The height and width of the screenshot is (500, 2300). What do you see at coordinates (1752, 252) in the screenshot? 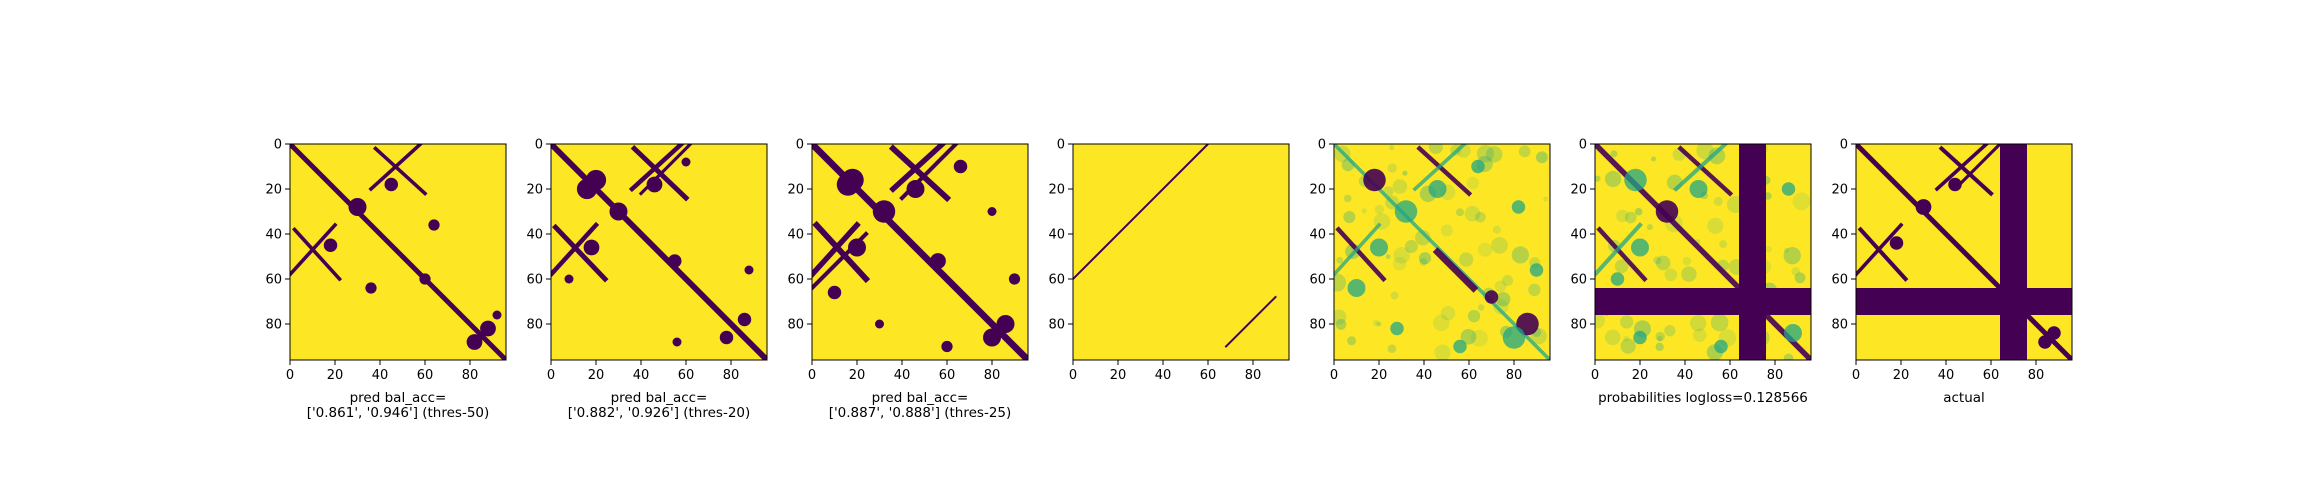
I see `masked-columns` at bounding box center [1752, 252].